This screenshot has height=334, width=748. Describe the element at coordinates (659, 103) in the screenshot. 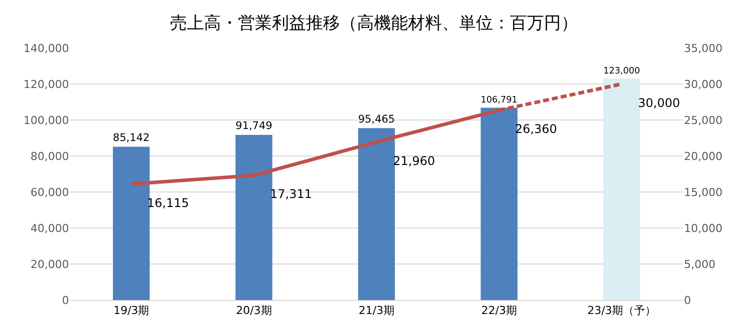

I see `data-label: 30,000` at that location.